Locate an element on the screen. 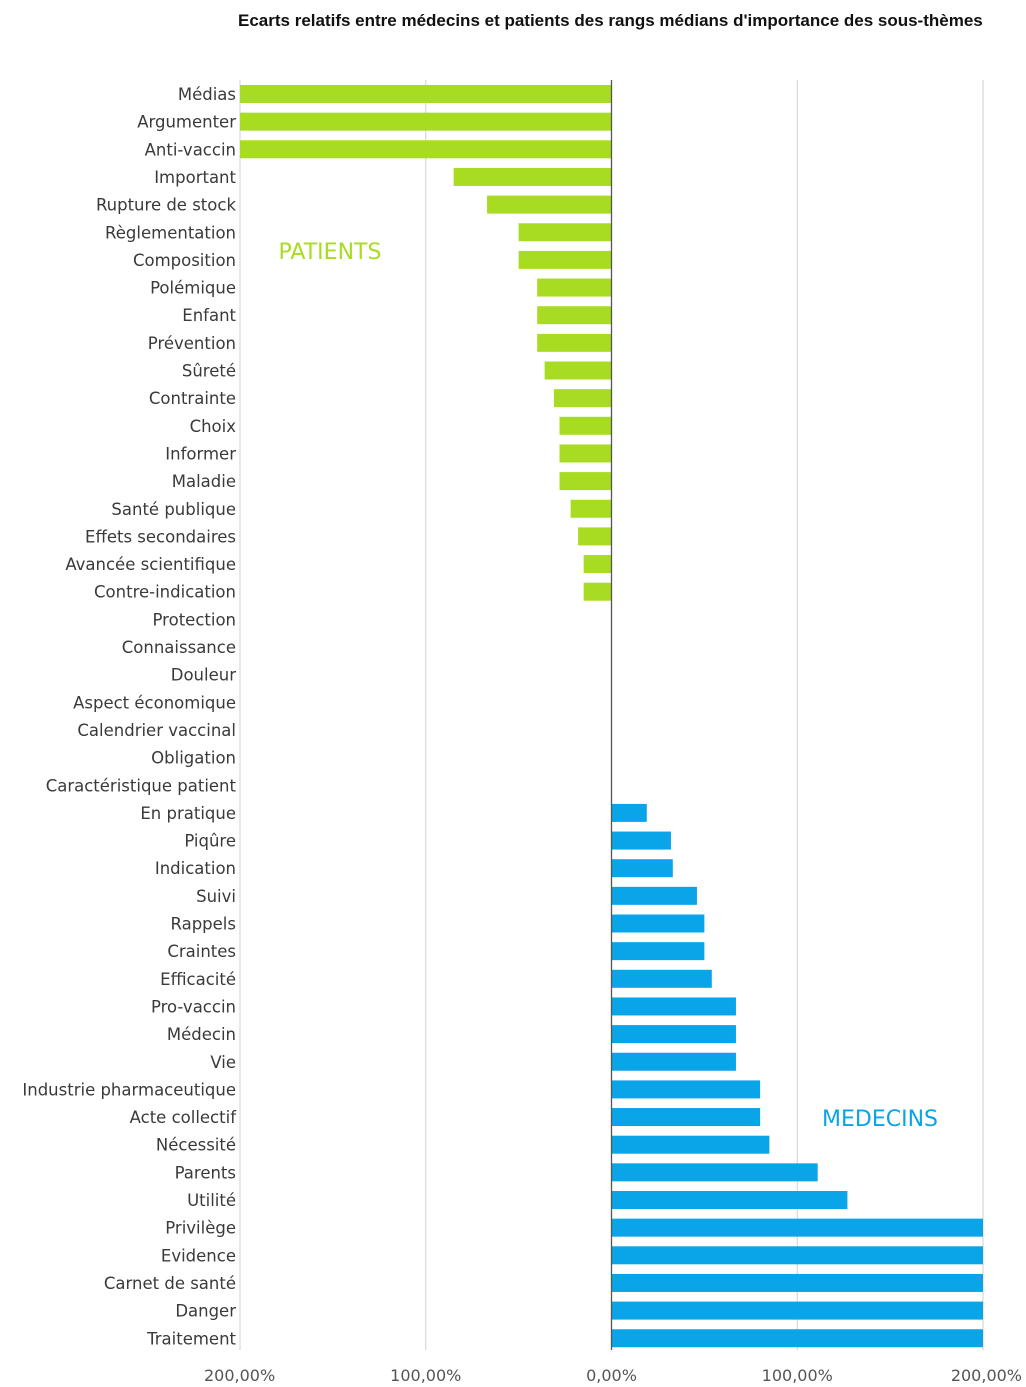  category-label: Informer is located at coordinates (200, 453).